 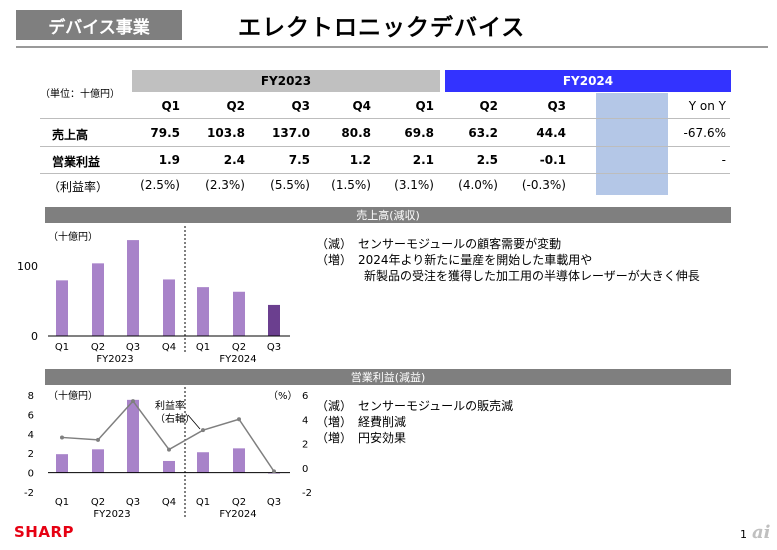 What do you see at coordinates (382, 28) in the screenshot?
I see `page-title: エレクトロニックデバイス` at bounding box center [382, 28].